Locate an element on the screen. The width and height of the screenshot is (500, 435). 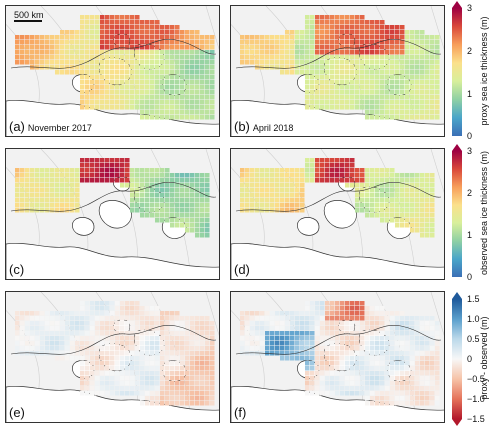
colorbar-observed is located at coordinates (457, 214).